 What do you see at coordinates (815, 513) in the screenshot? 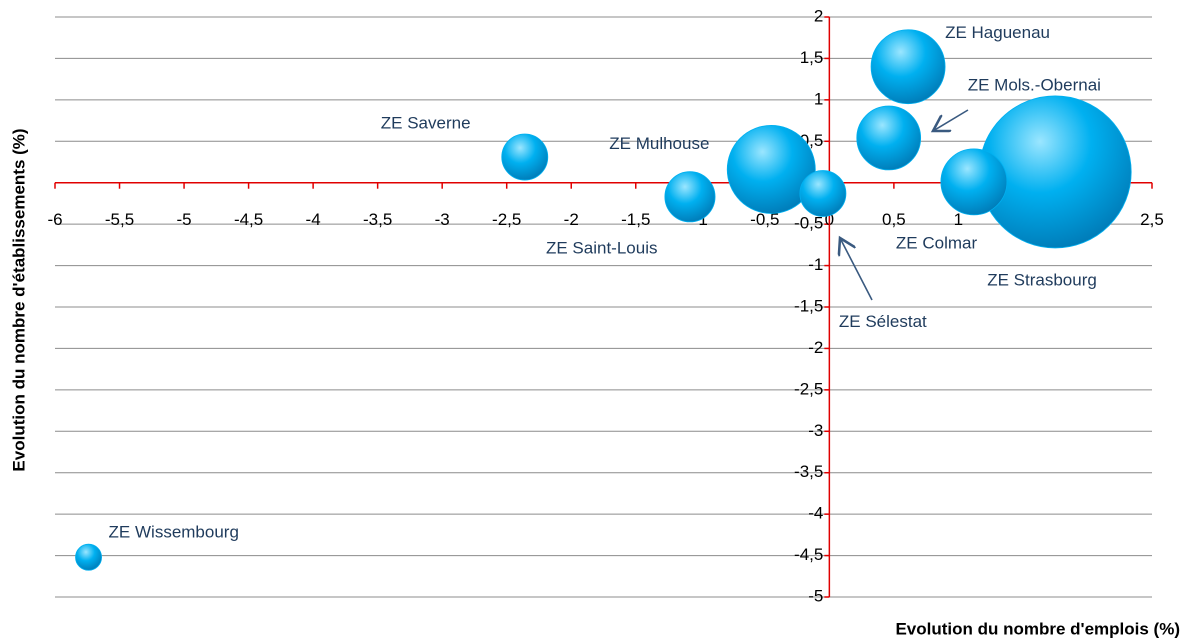
I see `y-tick-label: -4` at bounding box center [815, 513].